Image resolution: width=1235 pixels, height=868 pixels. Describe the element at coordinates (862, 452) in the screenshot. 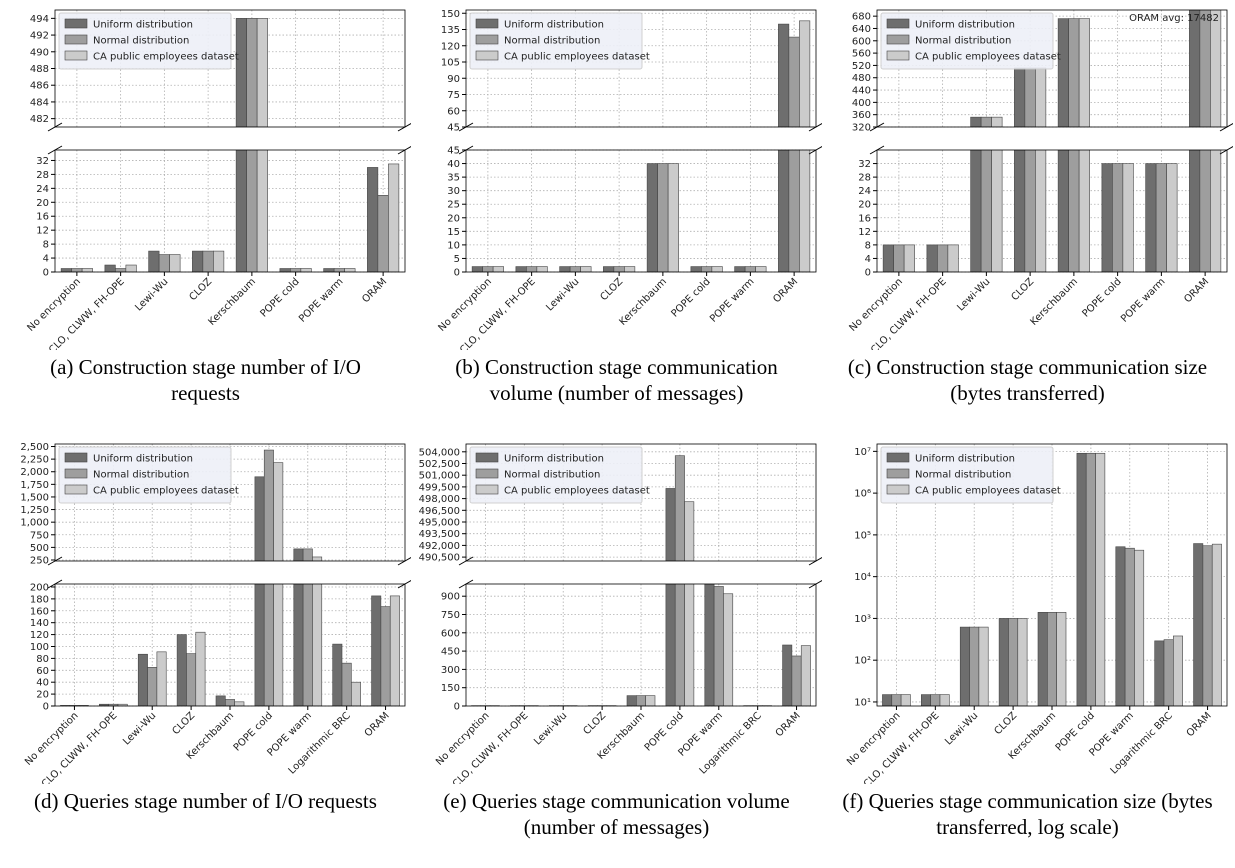

I see `y-tick-label: 10⁷` at that location.